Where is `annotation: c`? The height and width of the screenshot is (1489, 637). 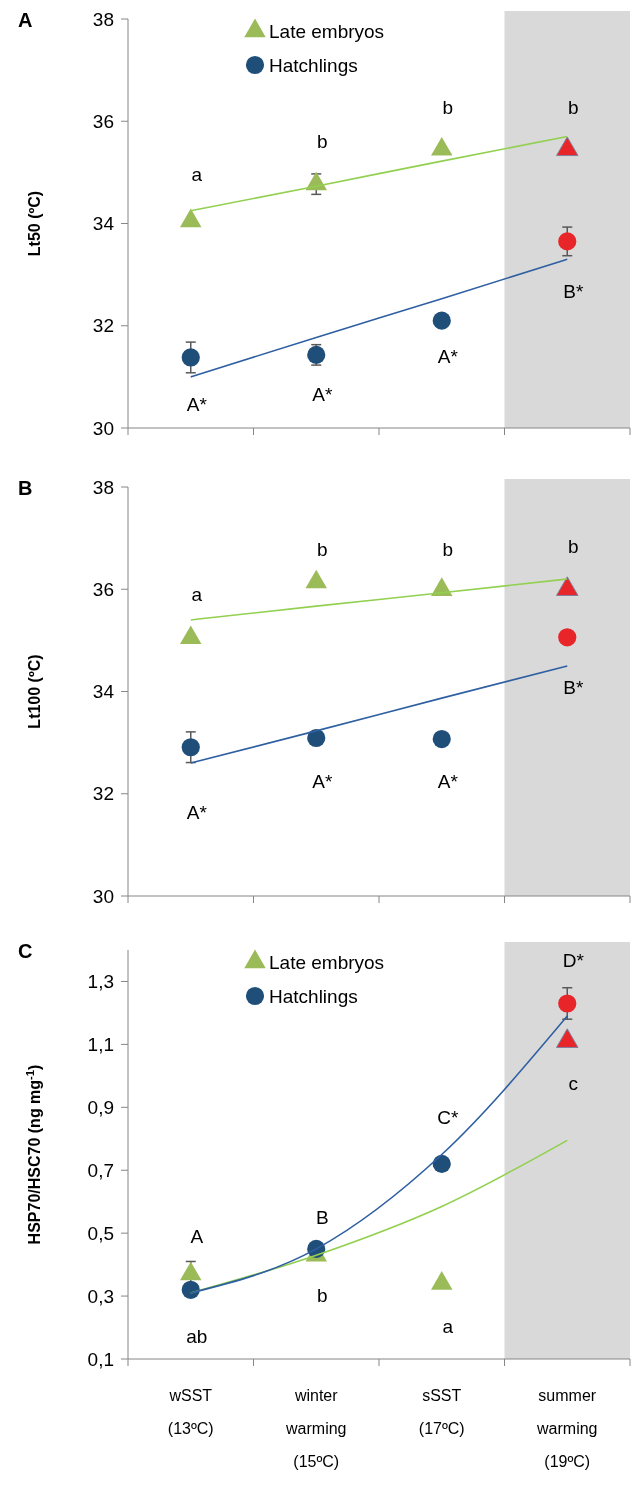 annotation: c is located at coordinates (573, 1083).